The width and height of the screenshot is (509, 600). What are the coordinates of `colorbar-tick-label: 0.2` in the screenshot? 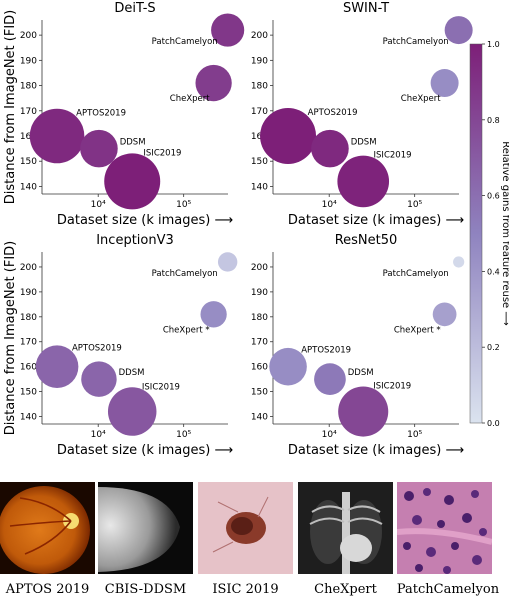 It's located at (493, 347).